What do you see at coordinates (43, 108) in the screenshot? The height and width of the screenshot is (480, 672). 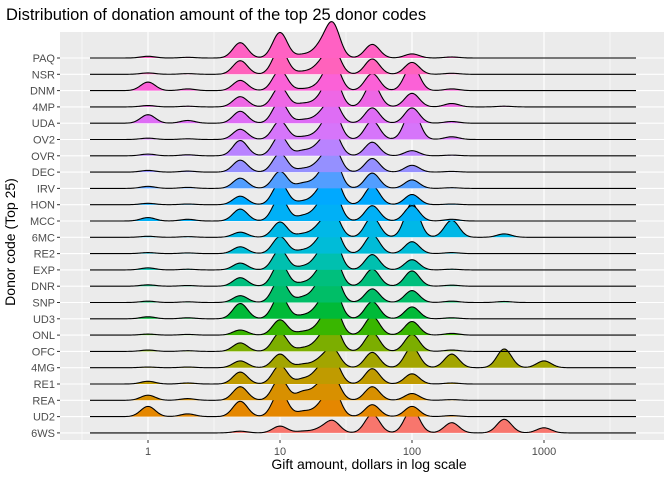 I see `y-tick-label: 4MP` at bounding box center [43, 108].